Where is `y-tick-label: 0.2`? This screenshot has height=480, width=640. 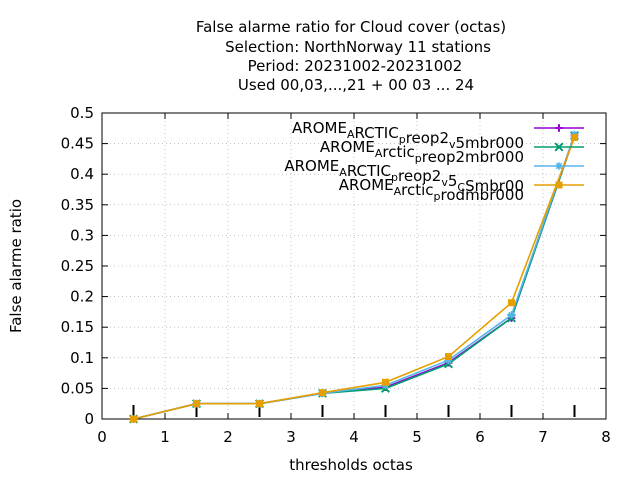 y-tick-label: 0.2 is located at coordinates (82, 297).